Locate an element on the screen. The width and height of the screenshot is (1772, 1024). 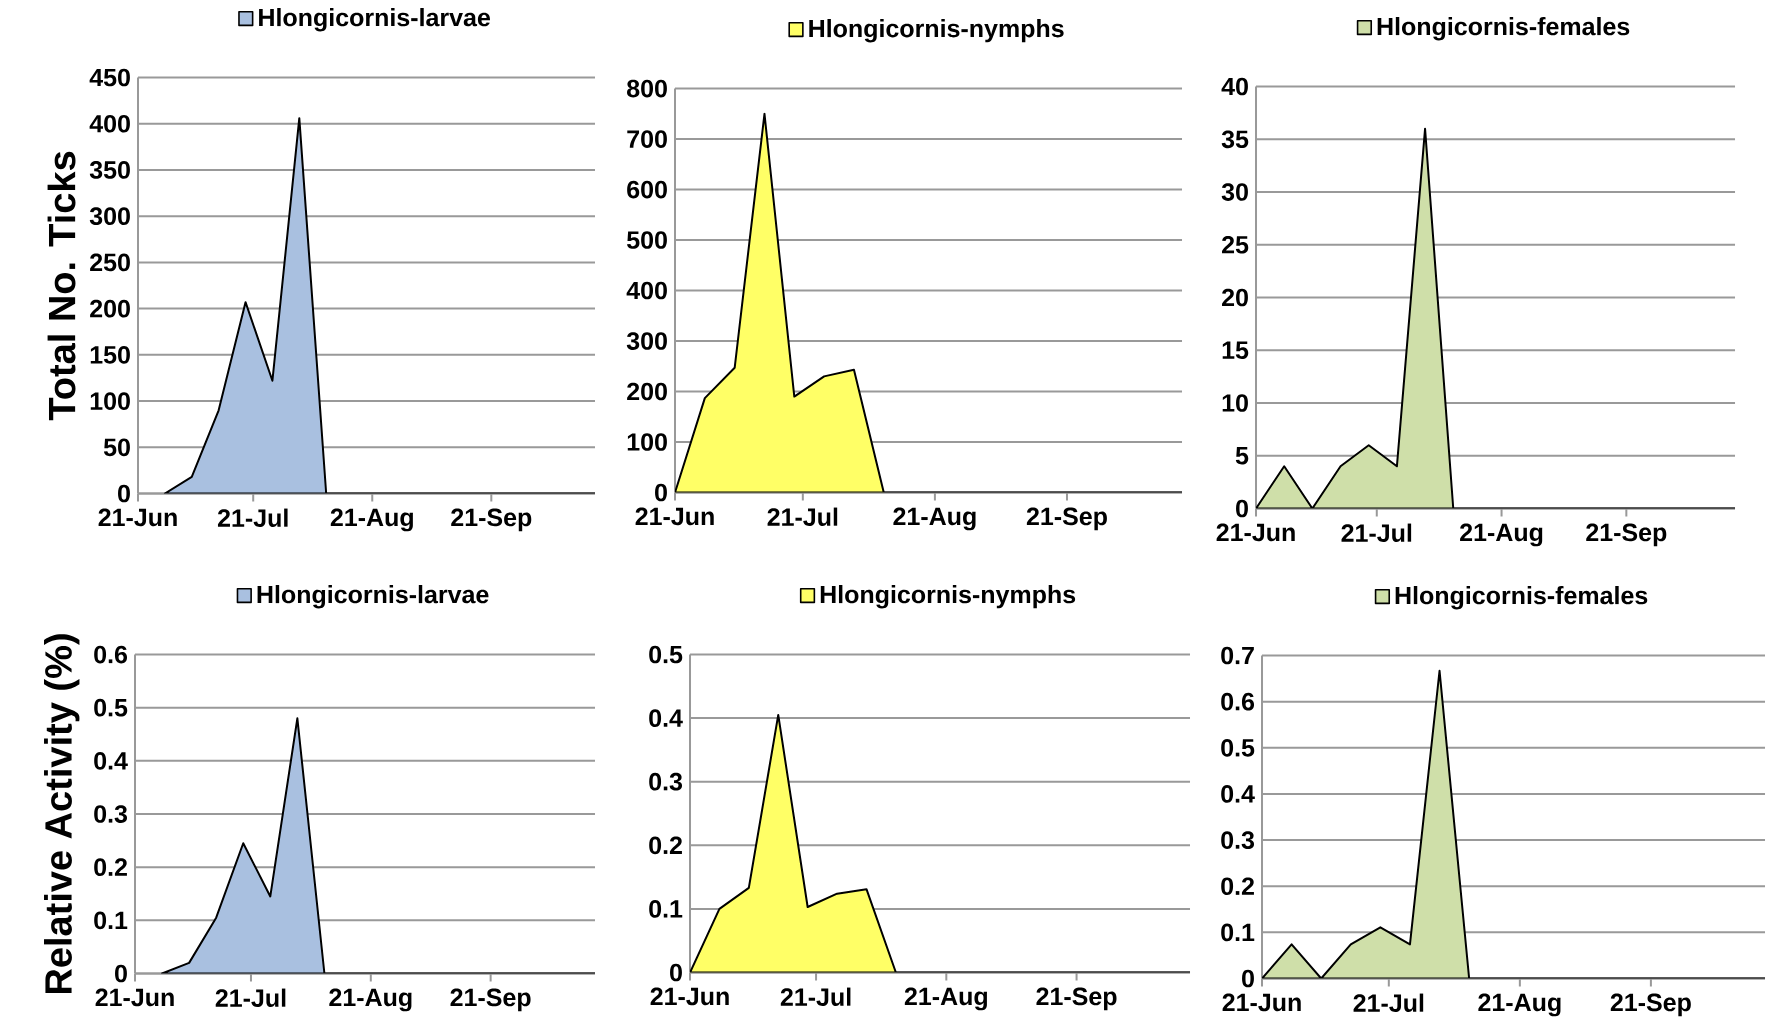
y-tick-label: 50 is located at coordinates (116, 447).